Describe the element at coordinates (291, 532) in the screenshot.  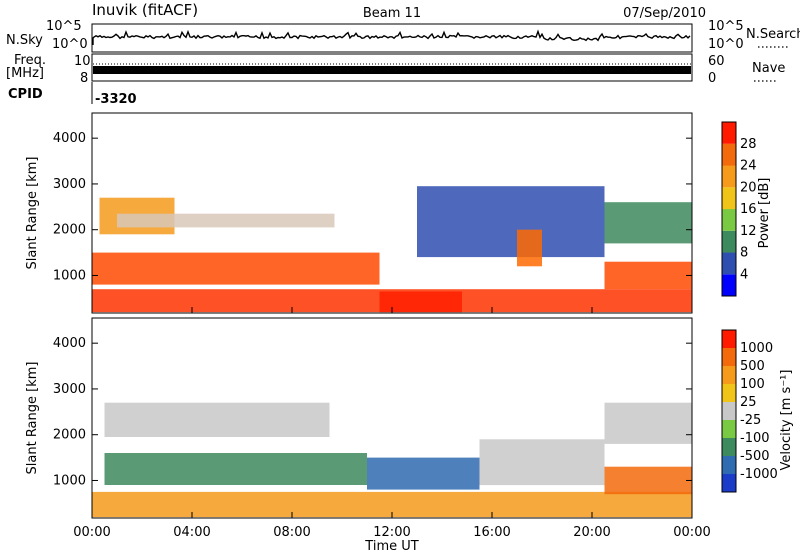
I see `velocity-xtick-label-2: 08:00` at that location.